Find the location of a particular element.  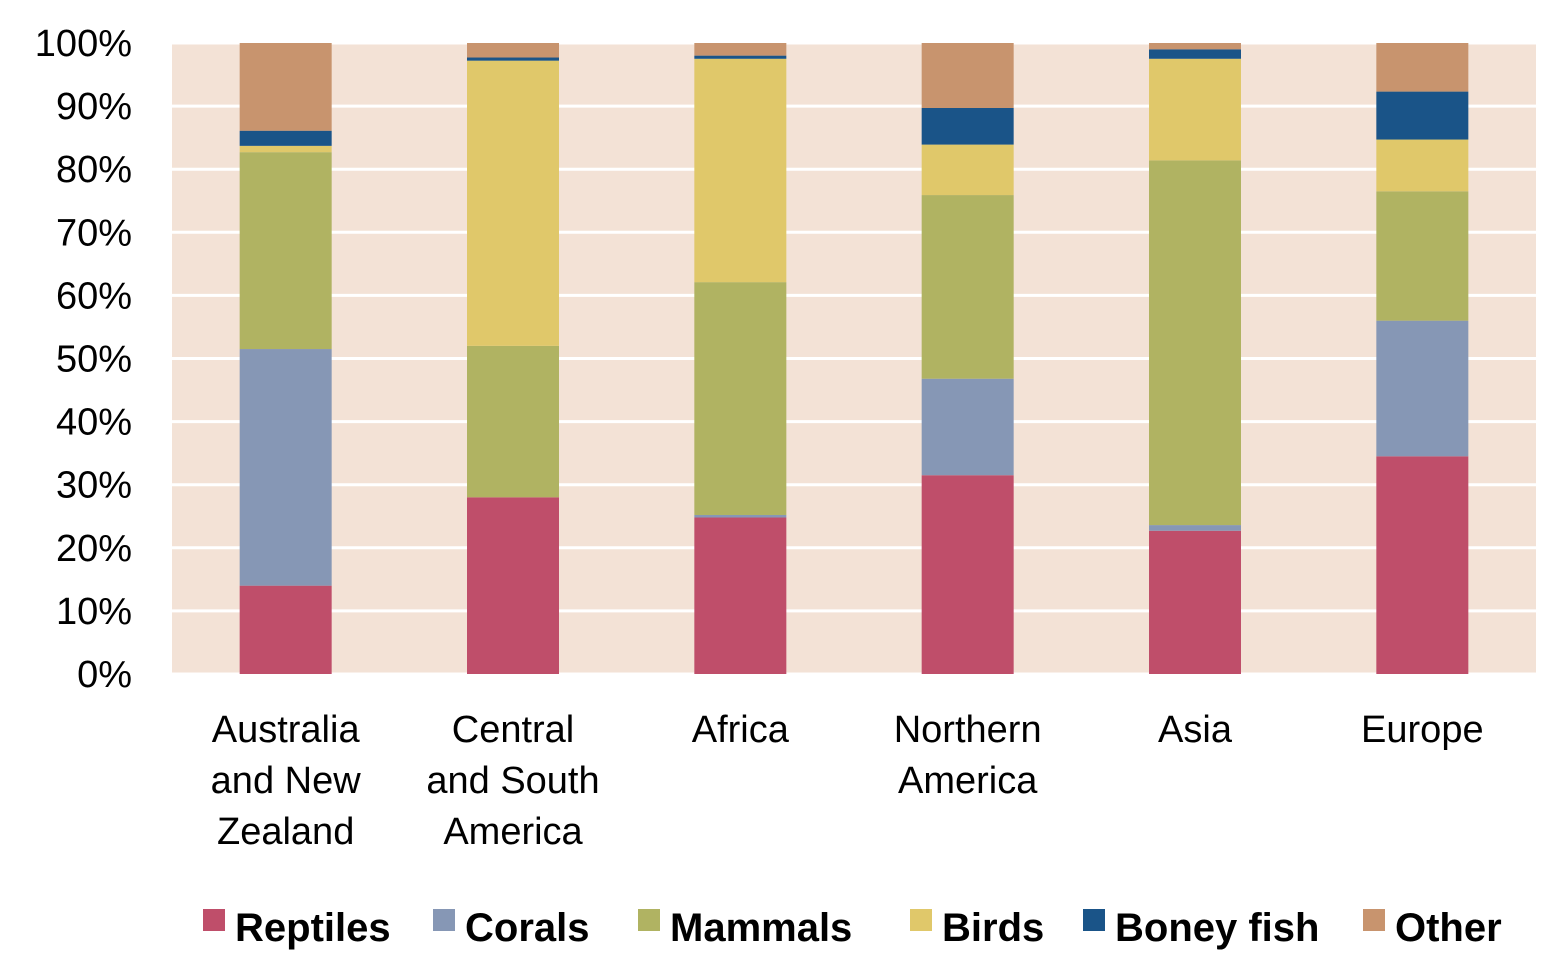

x-category-label: Africa is located at coordinates (741, 730).